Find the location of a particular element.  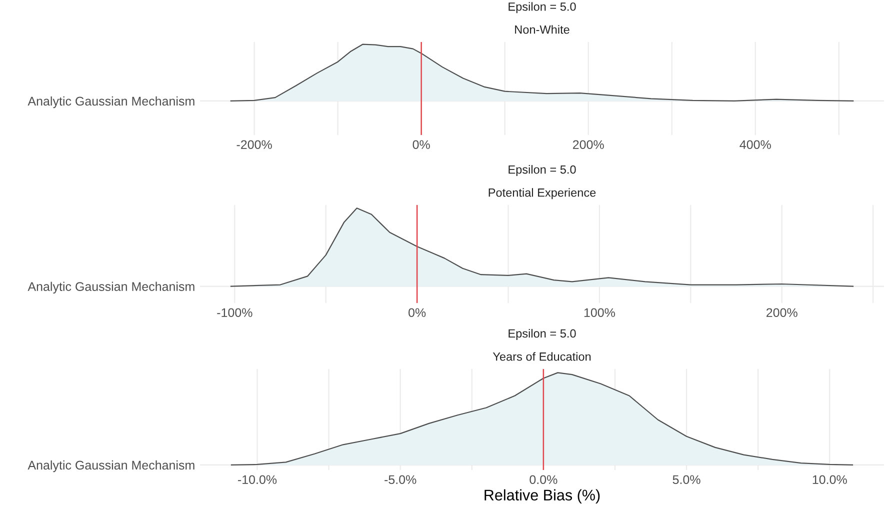

x-axis-title: Relative Bias (%) is located at coordinates (542, 496).